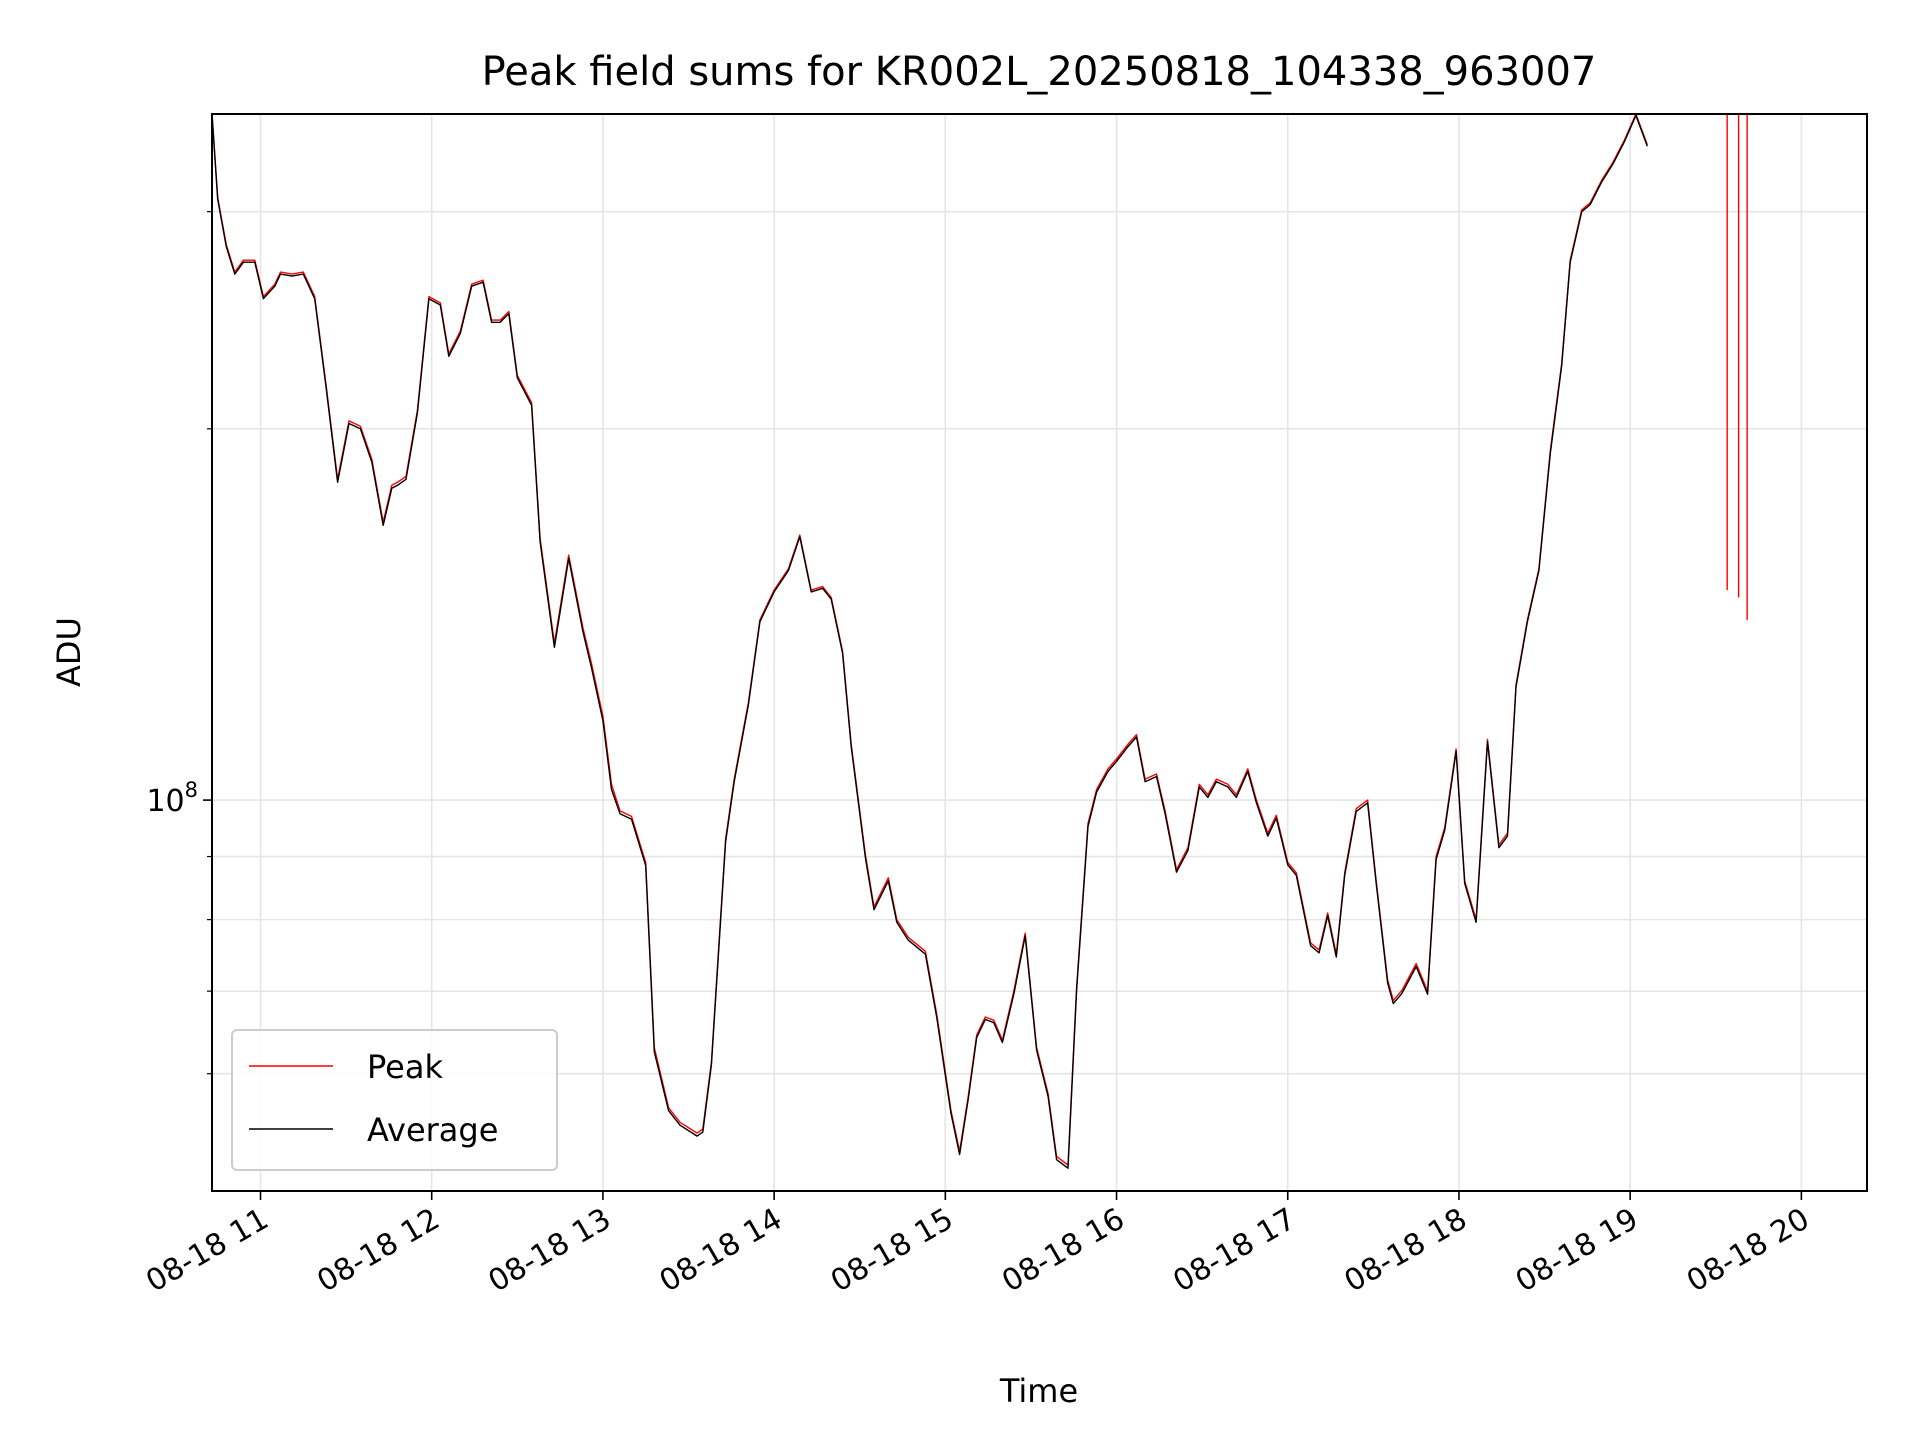 The image size is (1920, 1440). Describe the element at coordinates (1577, 1251) in the screenshot. I see `x-tick-label: 08-18 19` at that location.